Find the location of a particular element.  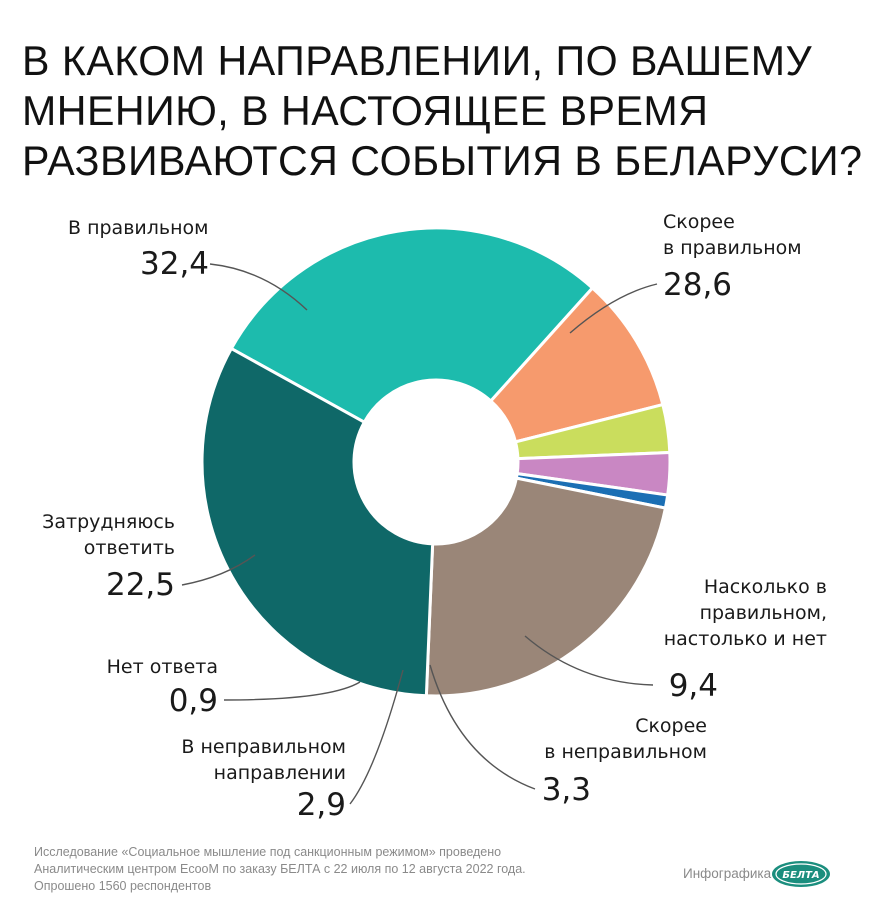

slice-value-нет-ответа: 0,9 is located at coordinates (193, 701).